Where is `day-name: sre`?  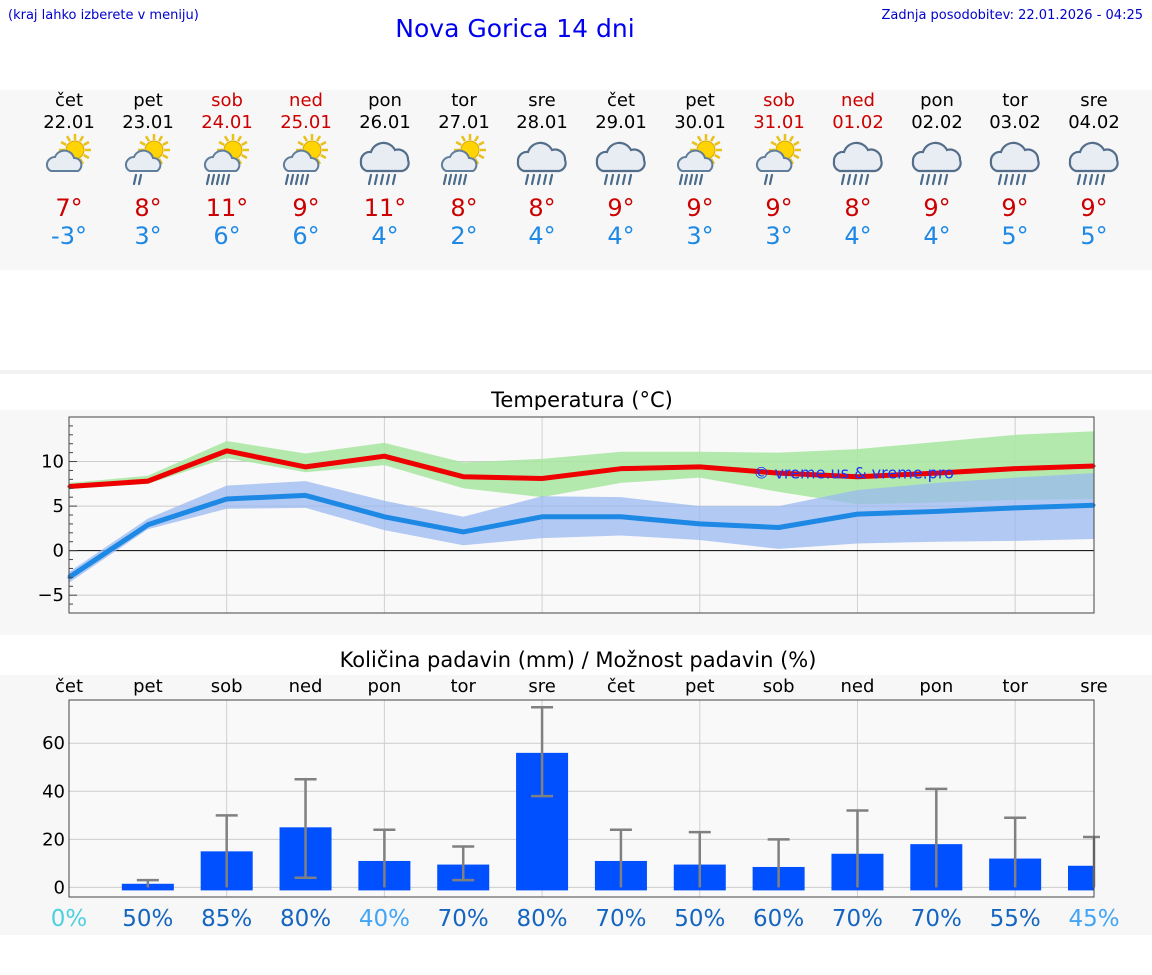
day-name: sre is located at coordinates (542, 100).